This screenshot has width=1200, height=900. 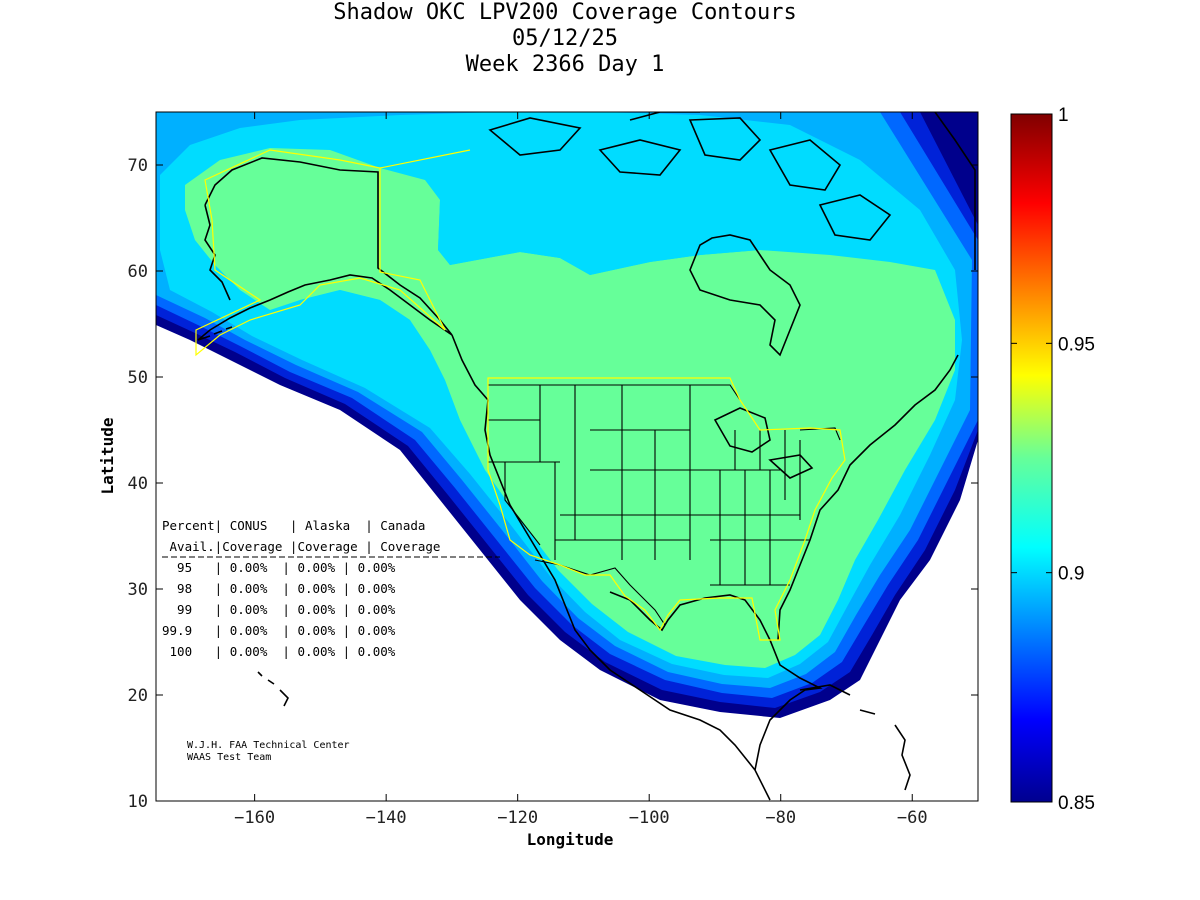 I want to click on state-grid-east, so click(x=750, y=508).